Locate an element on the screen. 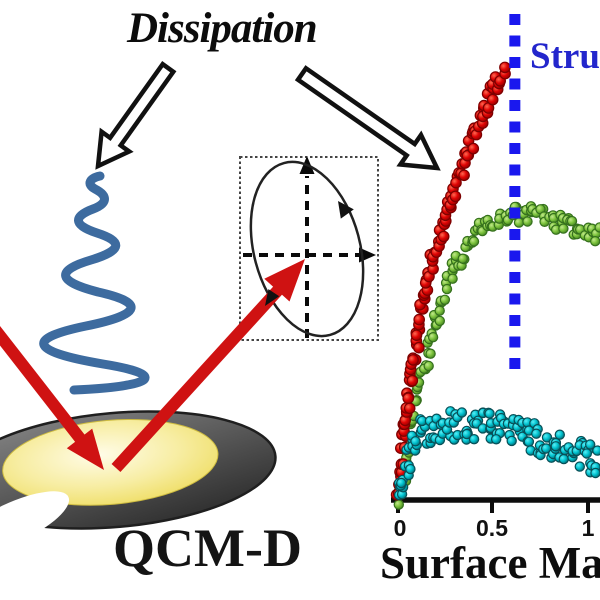  ellipse-arrowhead-upper-right-icon is located at coordinates (346, 210).